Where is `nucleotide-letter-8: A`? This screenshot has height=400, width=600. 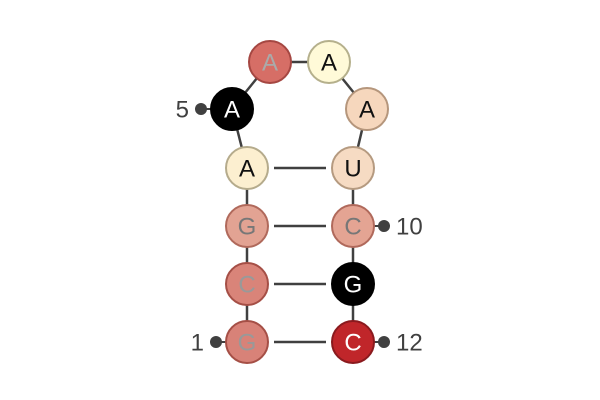
nucleotide-letter-8: A is located at coordinates (367, 110).